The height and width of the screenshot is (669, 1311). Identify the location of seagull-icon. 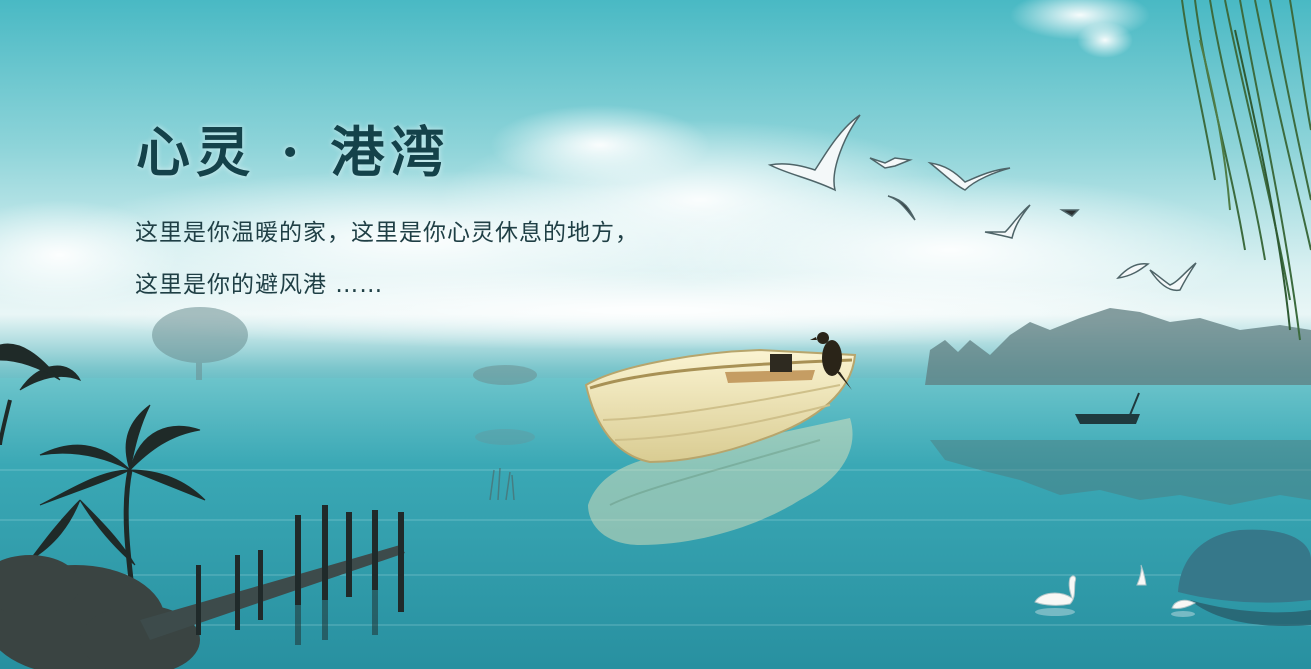
(982, 203).